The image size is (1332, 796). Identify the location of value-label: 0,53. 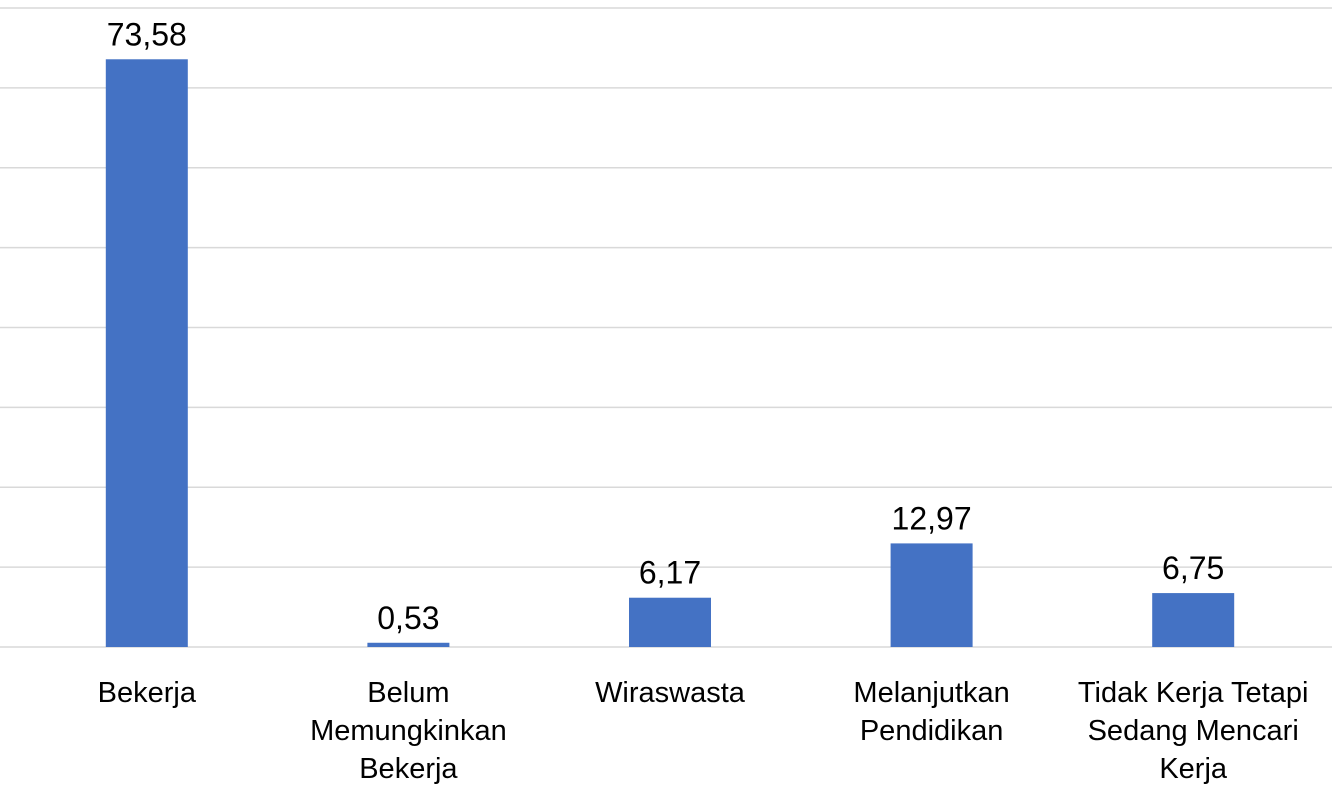
(408, 618).